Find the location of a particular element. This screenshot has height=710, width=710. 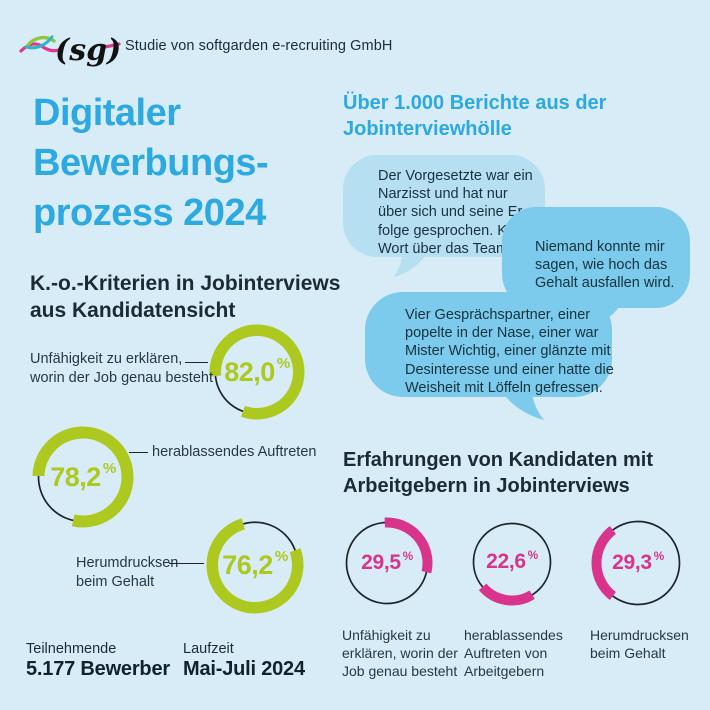

logo-teal-wave is located at coordinates (39, 42).